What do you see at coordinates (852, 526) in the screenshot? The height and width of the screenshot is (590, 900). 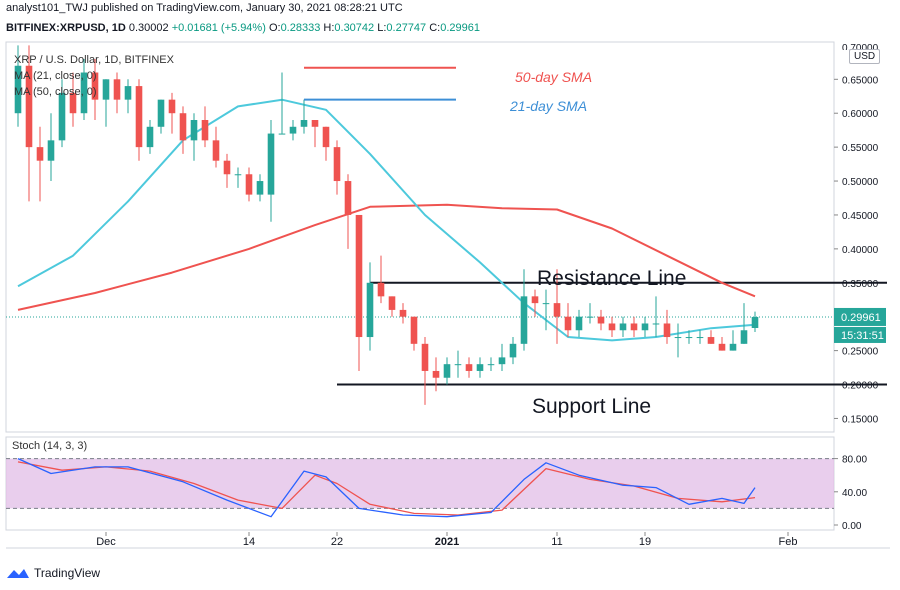 I see `stoch-tick-label: 0.00` at bounding box center [852, 526].